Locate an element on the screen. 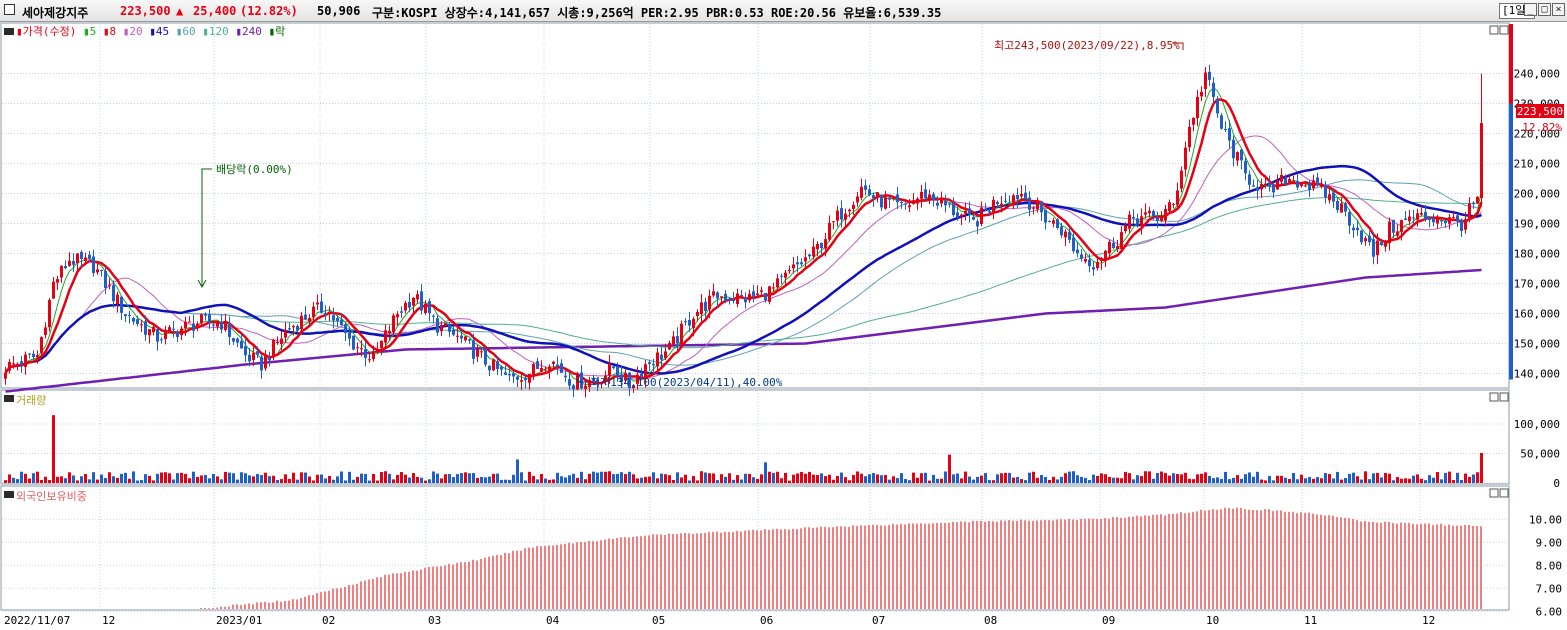 The image size is (1567, 630). maximize-icon: □ is located at coordinates (1544, 9).